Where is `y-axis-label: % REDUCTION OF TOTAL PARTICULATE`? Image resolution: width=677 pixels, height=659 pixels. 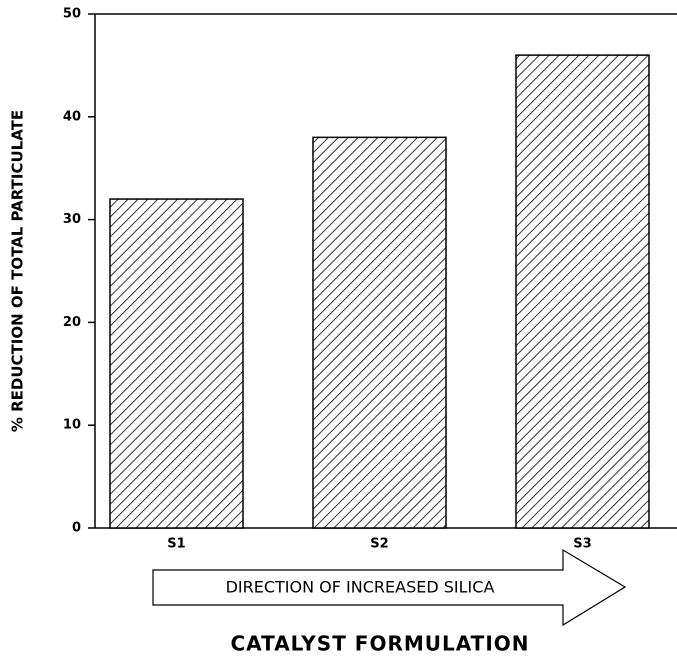 y-axis-label: % REDUCTION OF TOTAL PARTICULATE is located at coordinates (18, 271).